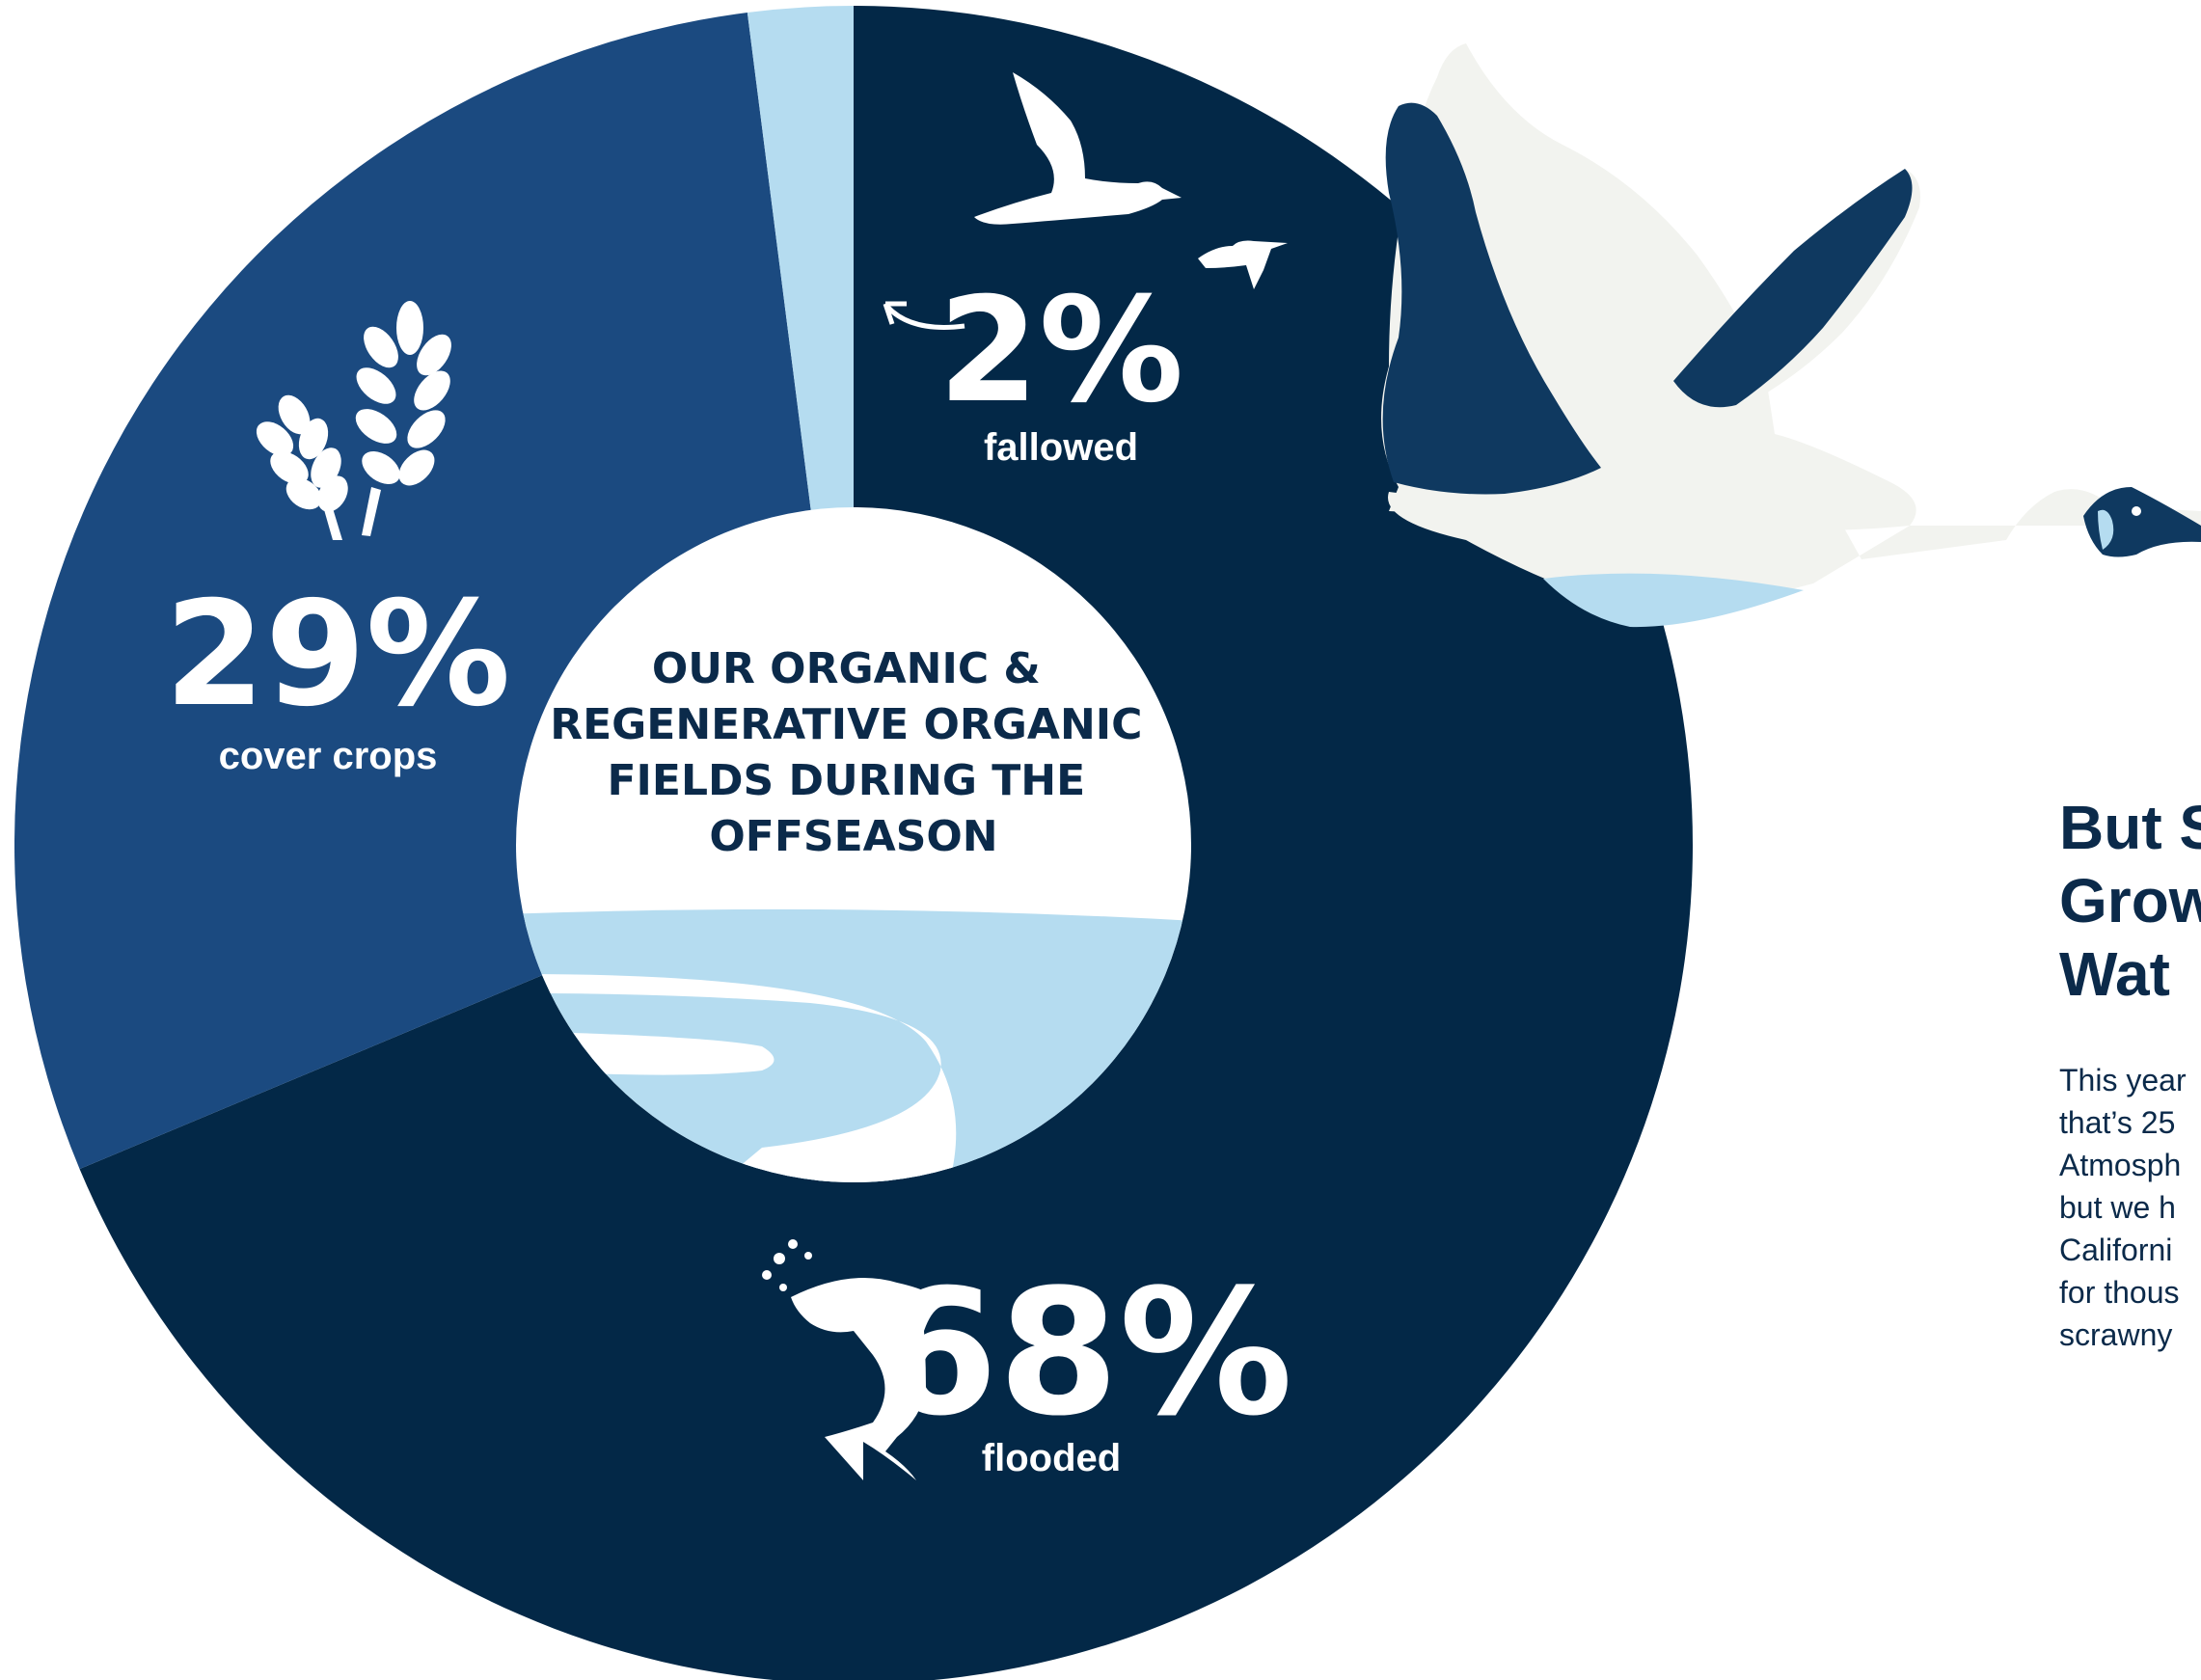  Describe the element at coordinates (2130, 828) in the screenshot. I see `side-heading-line-1: But S` at that location.